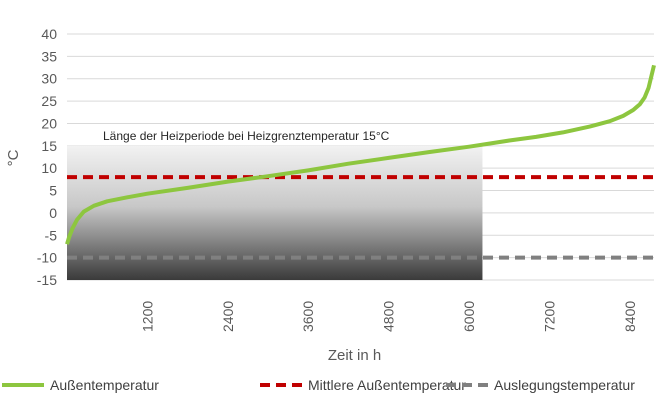 This screenshot has width=672, height=405. What do you see at coordinates (147, 316) in the screenshot?
I see `x-tick-label: 1200` at bounding box center [147, 316].